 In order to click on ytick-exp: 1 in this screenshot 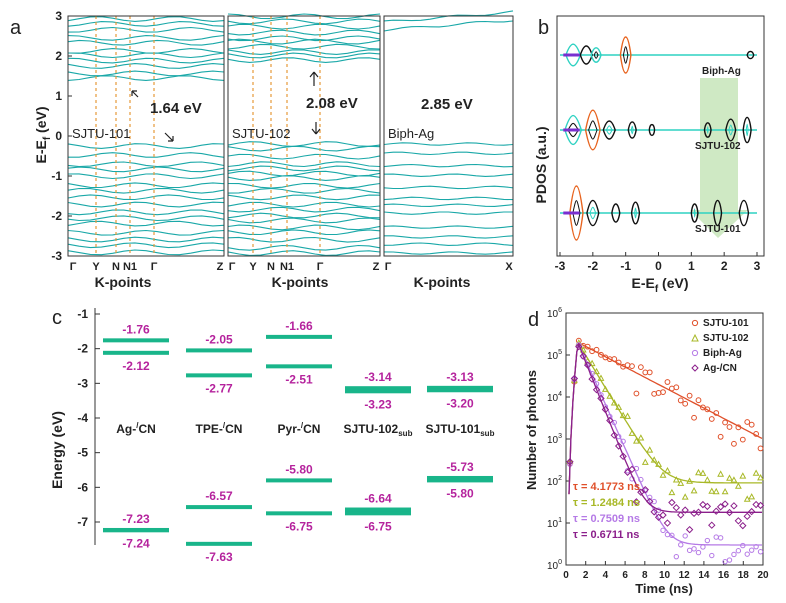, I will do `click(560, 520)`.